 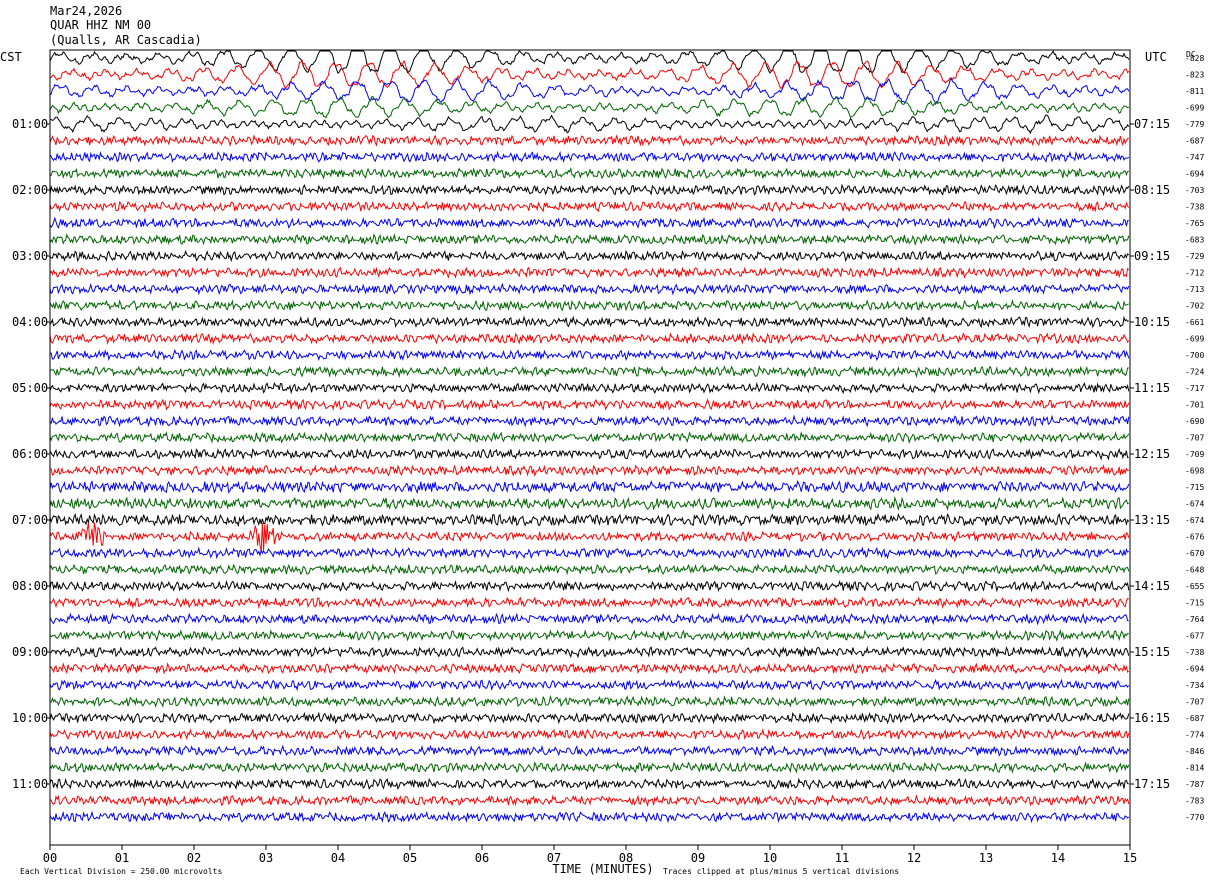 I want to click on left-timezone-label: CST, so click(x=11, y=57).